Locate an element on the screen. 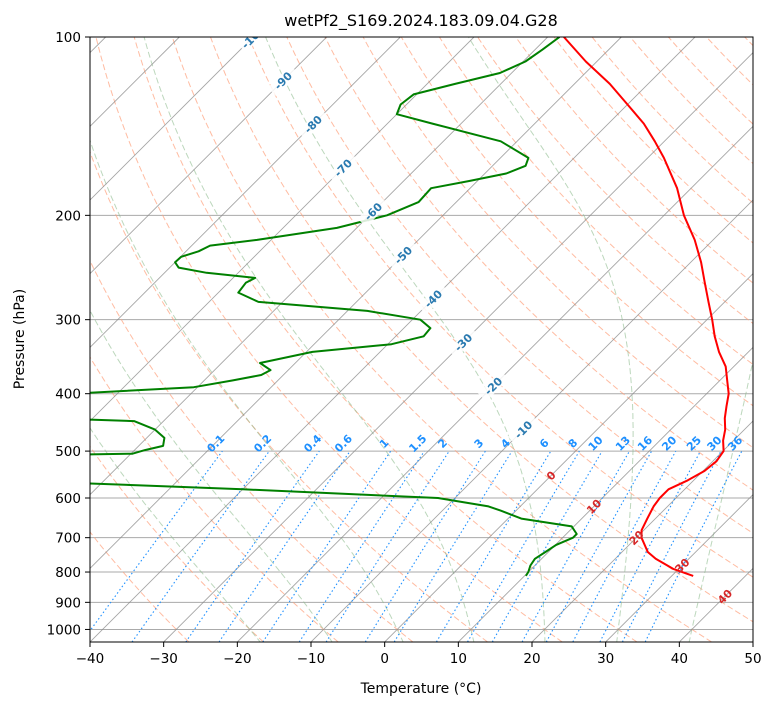 This screenshot has width=775, height=708. moist-adiabat-line is located at coordinates (175, 534).